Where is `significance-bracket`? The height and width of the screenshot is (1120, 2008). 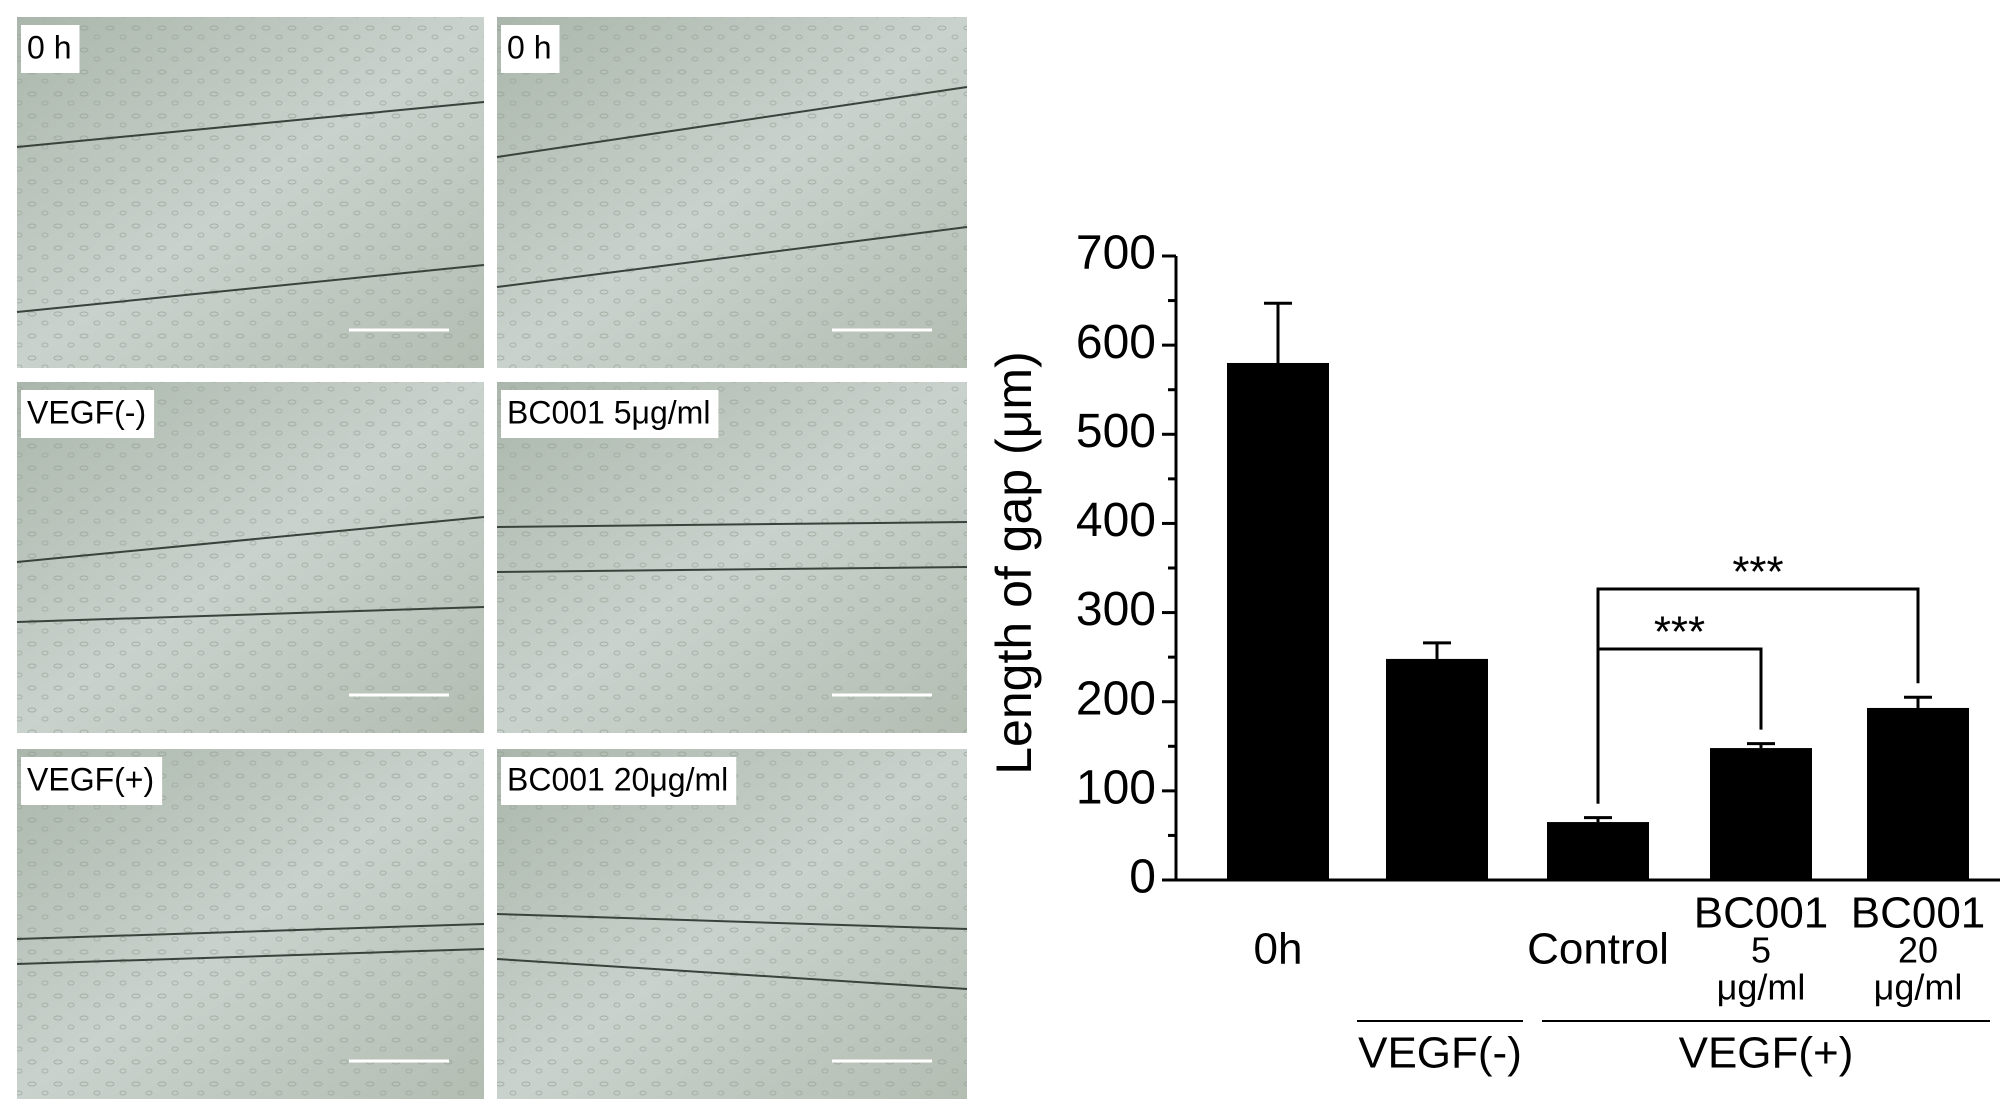
significance-bracket is located at coordinates (1758, 695).